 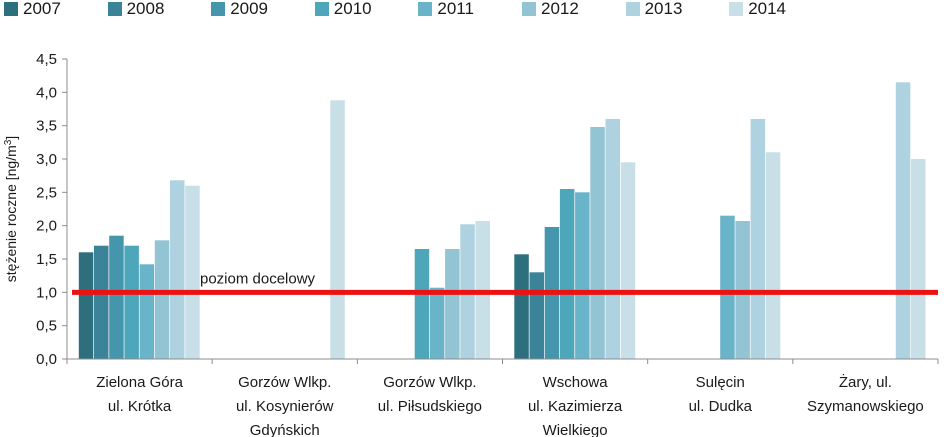 What do you see at coordinates (145, 9) in the screenshot?
I see `legend-label: 2008` at bounding box center [145, 9].